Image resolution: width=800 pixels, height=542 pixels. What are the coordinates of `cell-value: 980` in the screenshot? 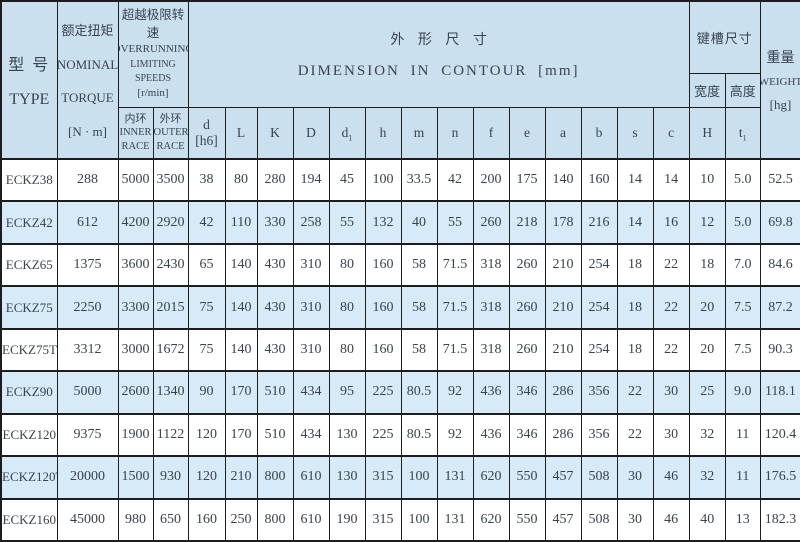 It's located at (135, 519).